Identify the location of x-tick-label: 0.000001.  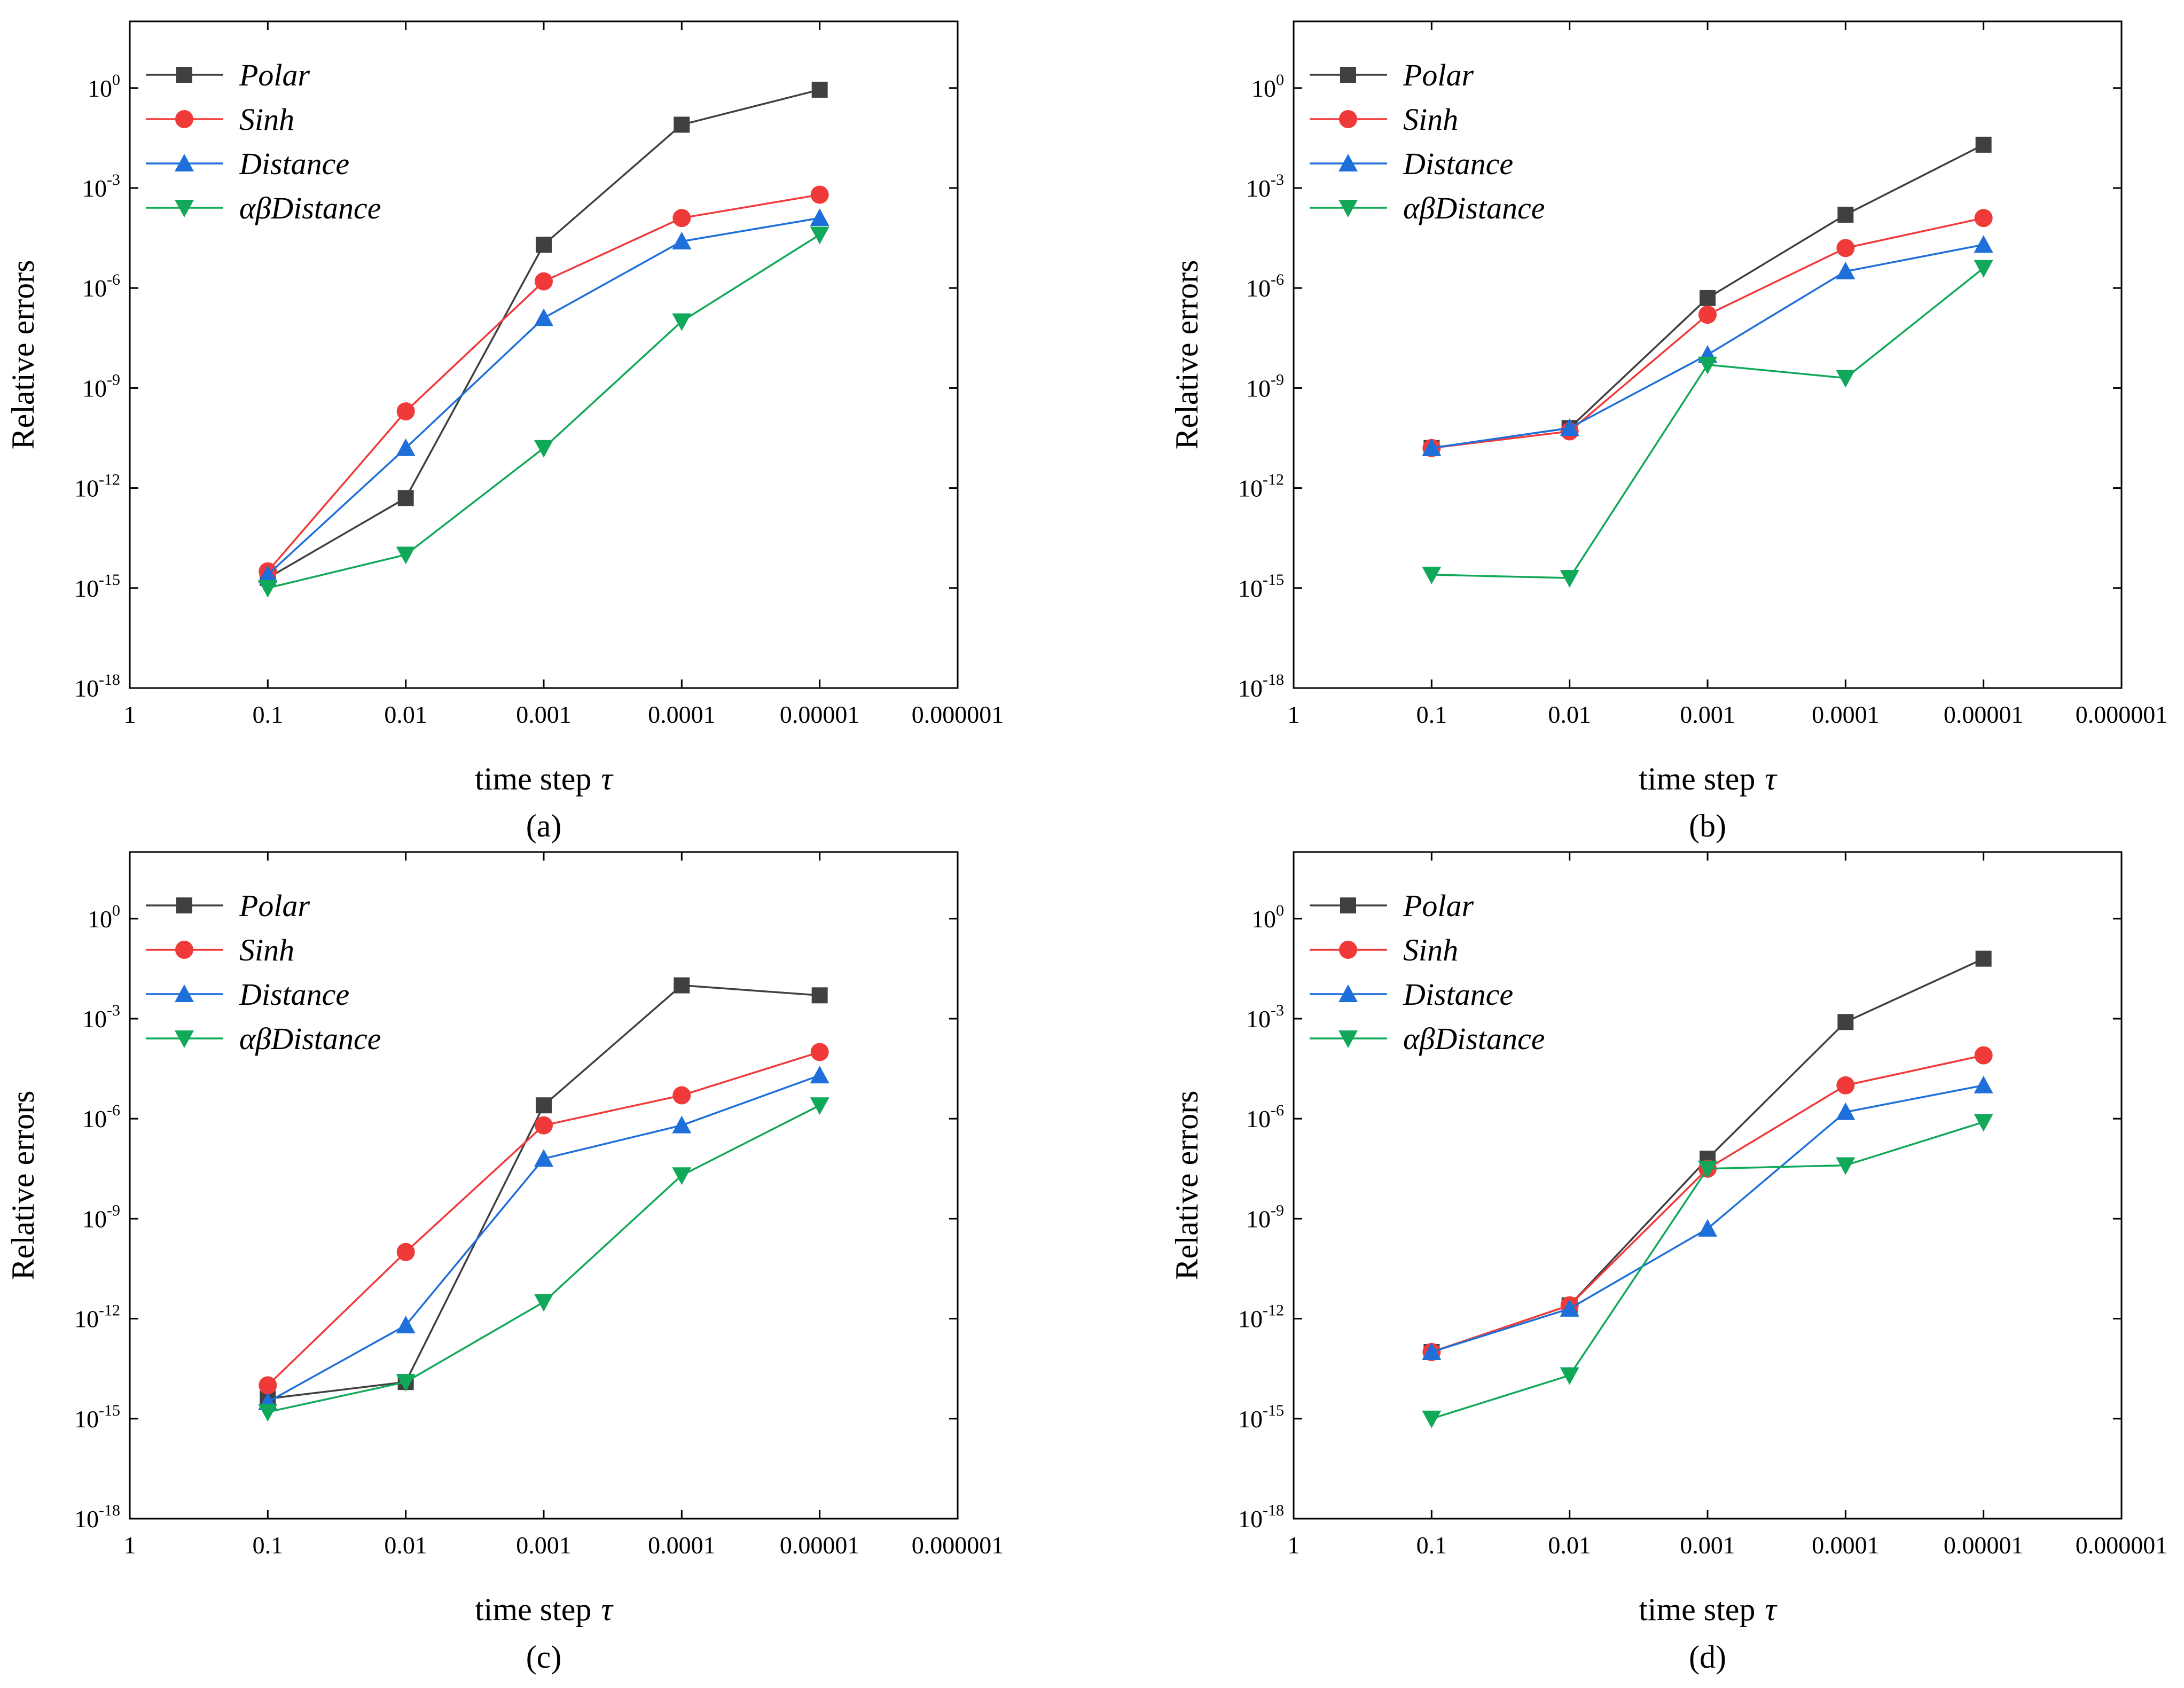
(958, 1545).